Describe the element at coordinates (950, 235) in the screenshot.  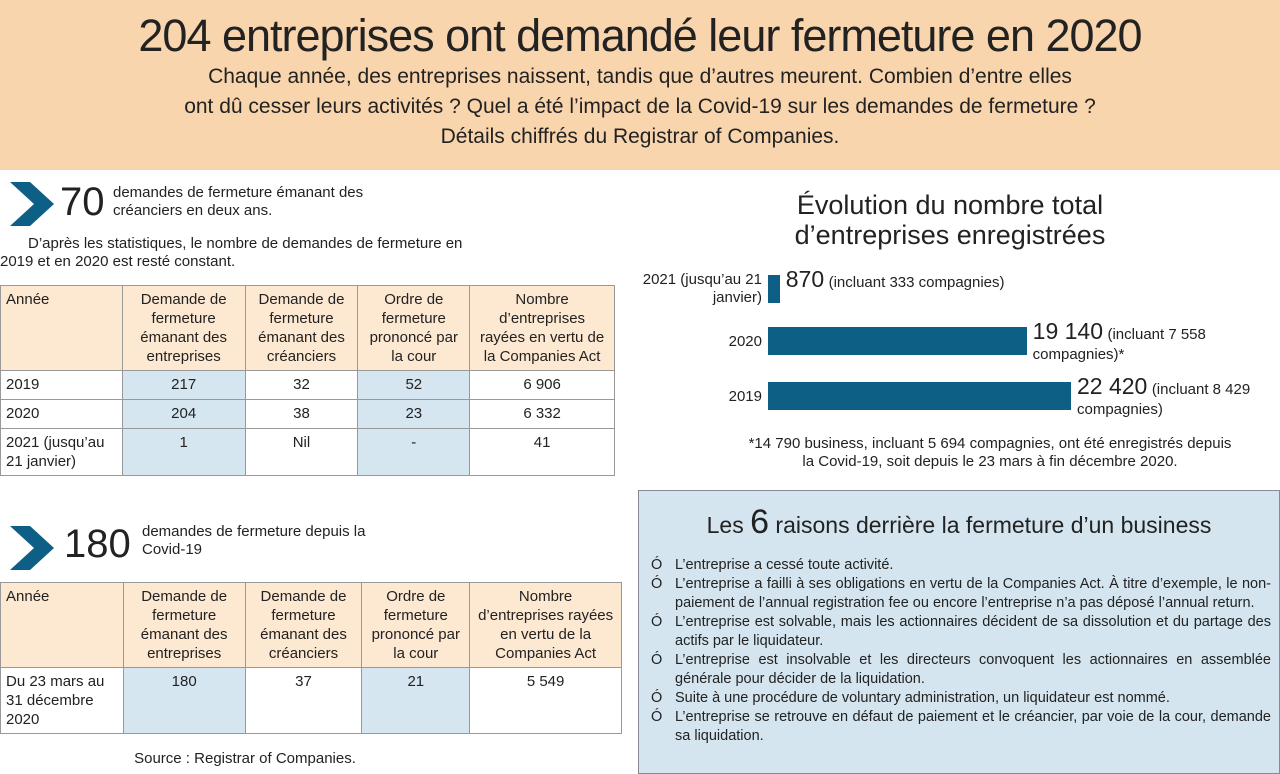
I see `chart-title-line: d’entreprises enregistrées` at that location.